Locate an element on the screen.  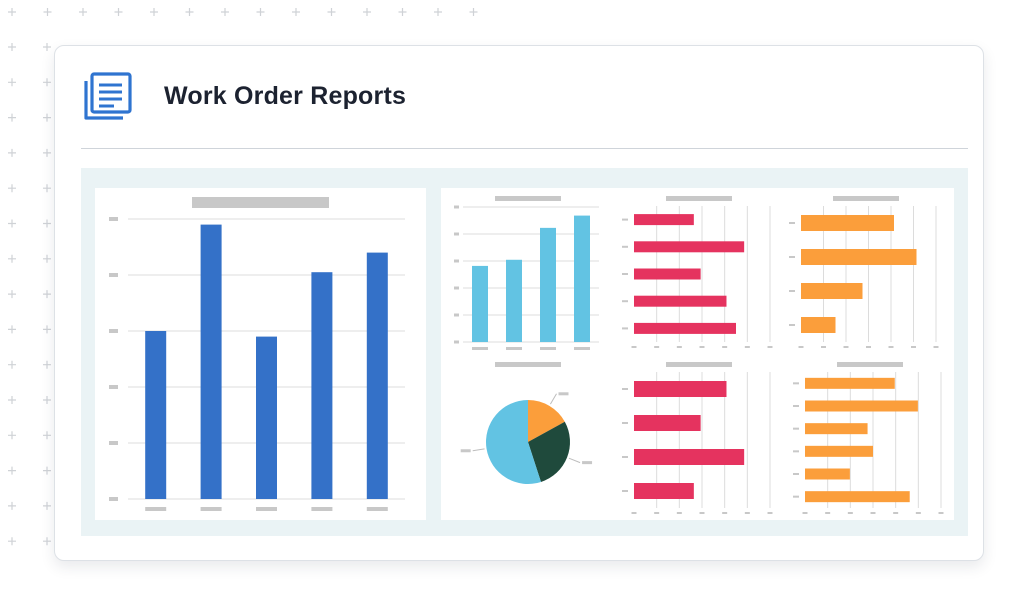
pie-chart is located at coordinates (526, 423).